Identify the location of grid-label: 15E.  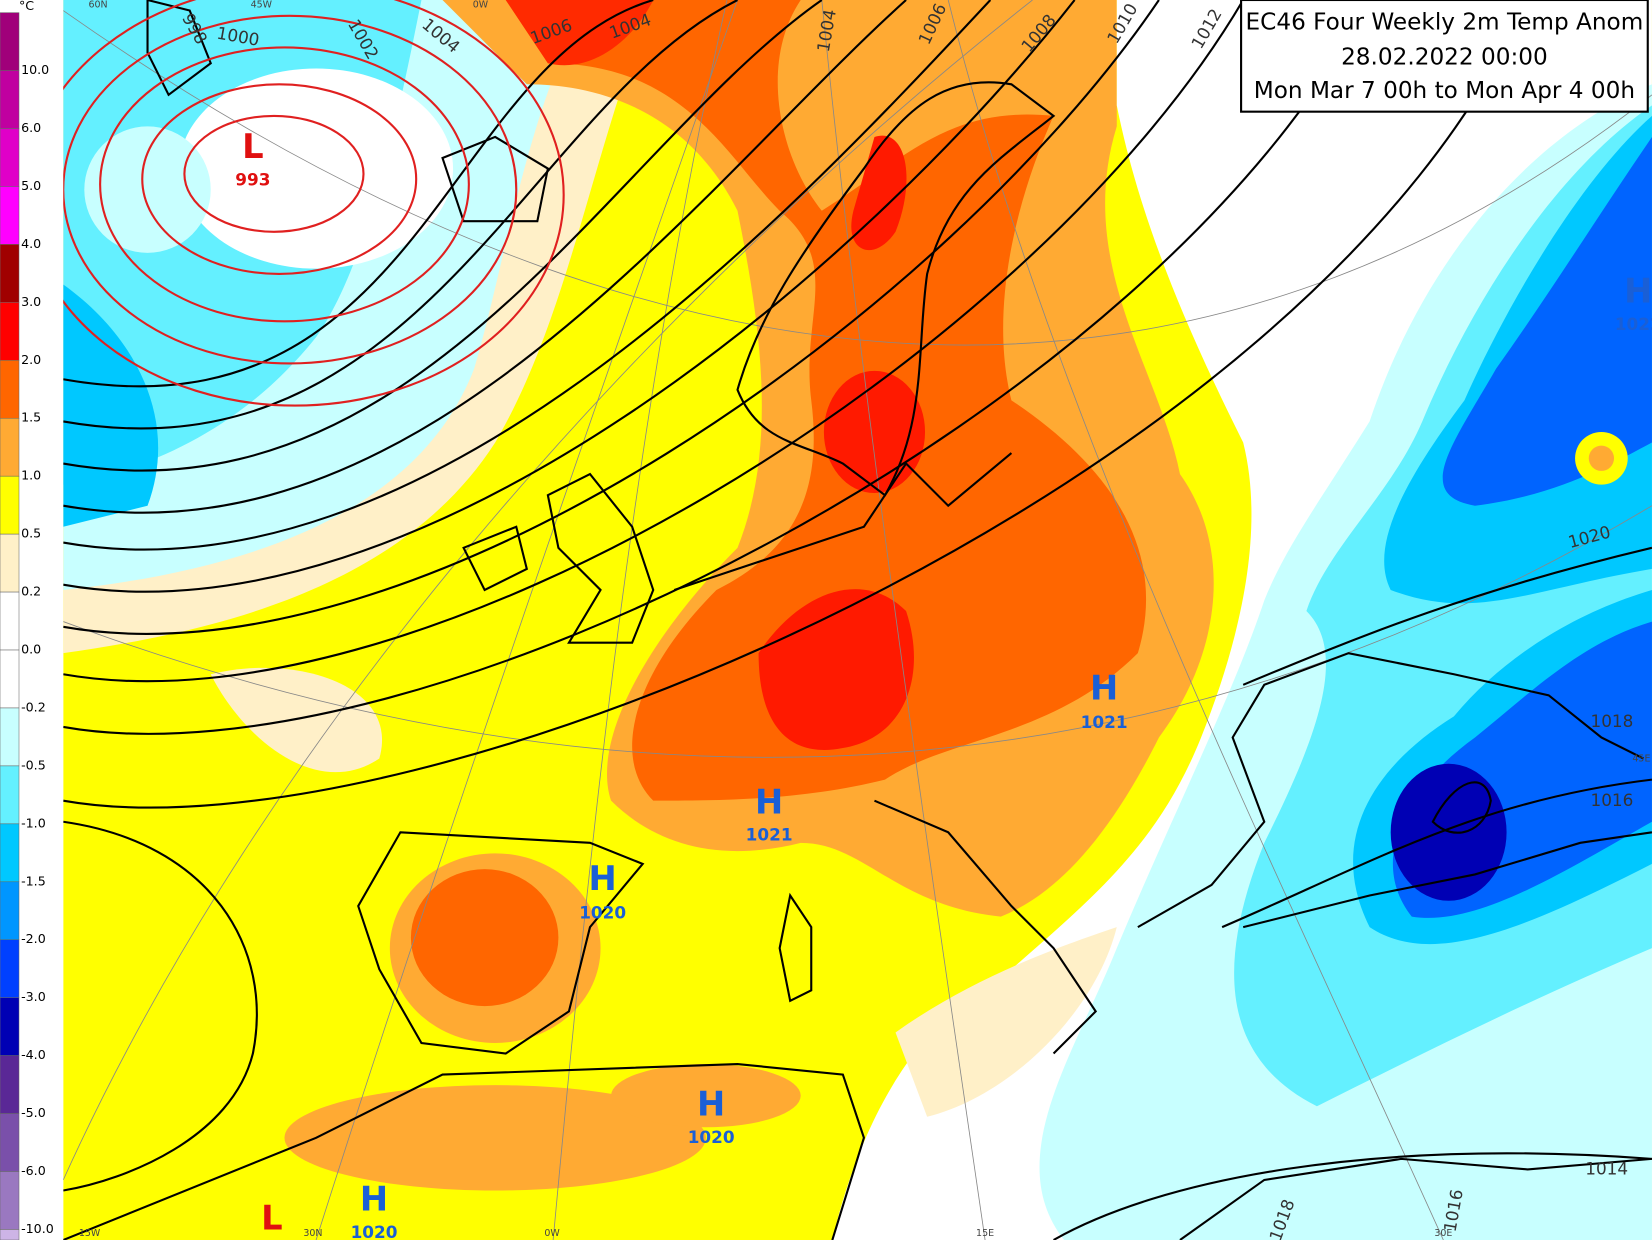
(985, 1233).